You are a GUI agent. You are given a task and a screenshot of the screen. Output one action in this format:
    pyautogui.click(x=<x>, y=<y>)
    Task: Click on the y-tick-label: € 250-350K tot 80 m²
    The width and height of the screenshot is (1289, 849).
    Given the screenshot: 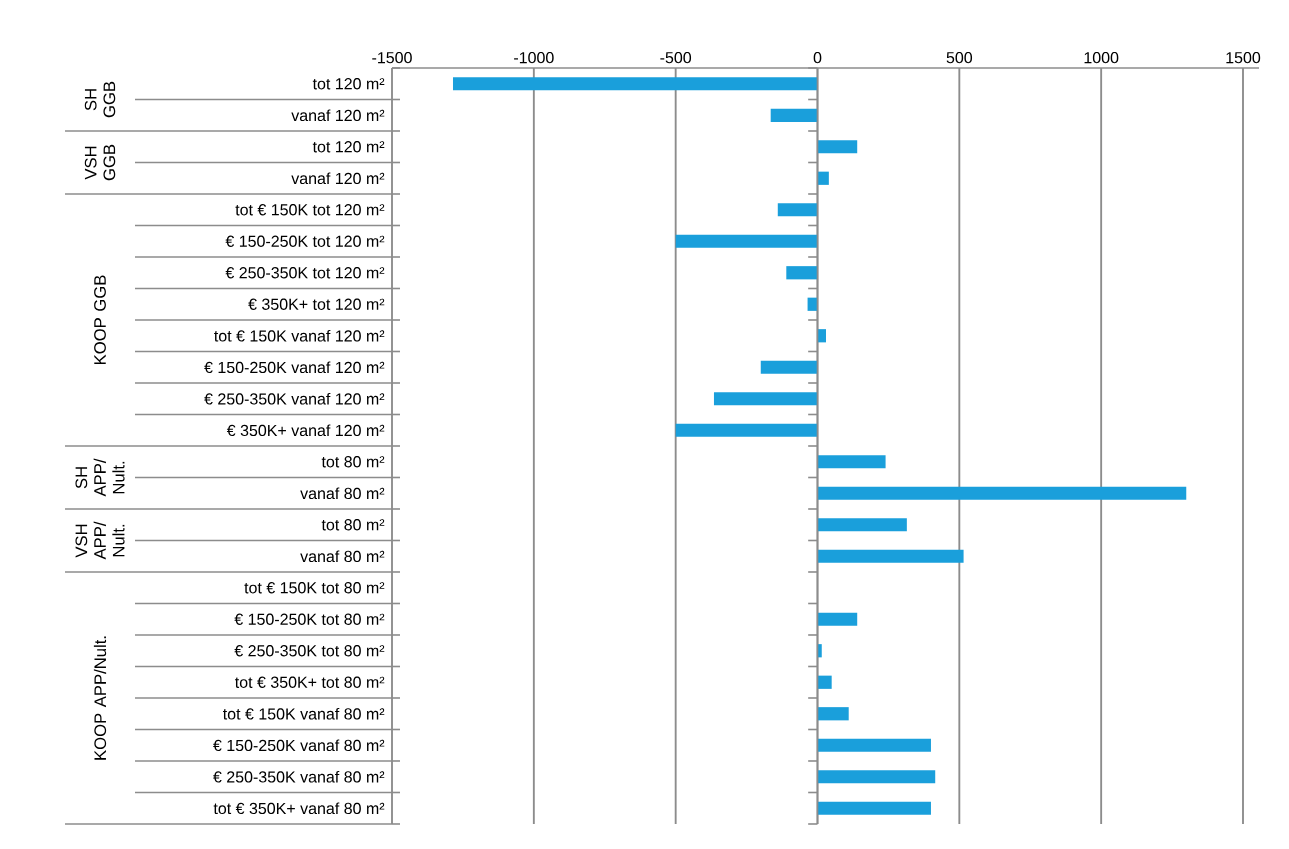 What is the action you would take?
    pyautogui.click(x=309, y=651)
    